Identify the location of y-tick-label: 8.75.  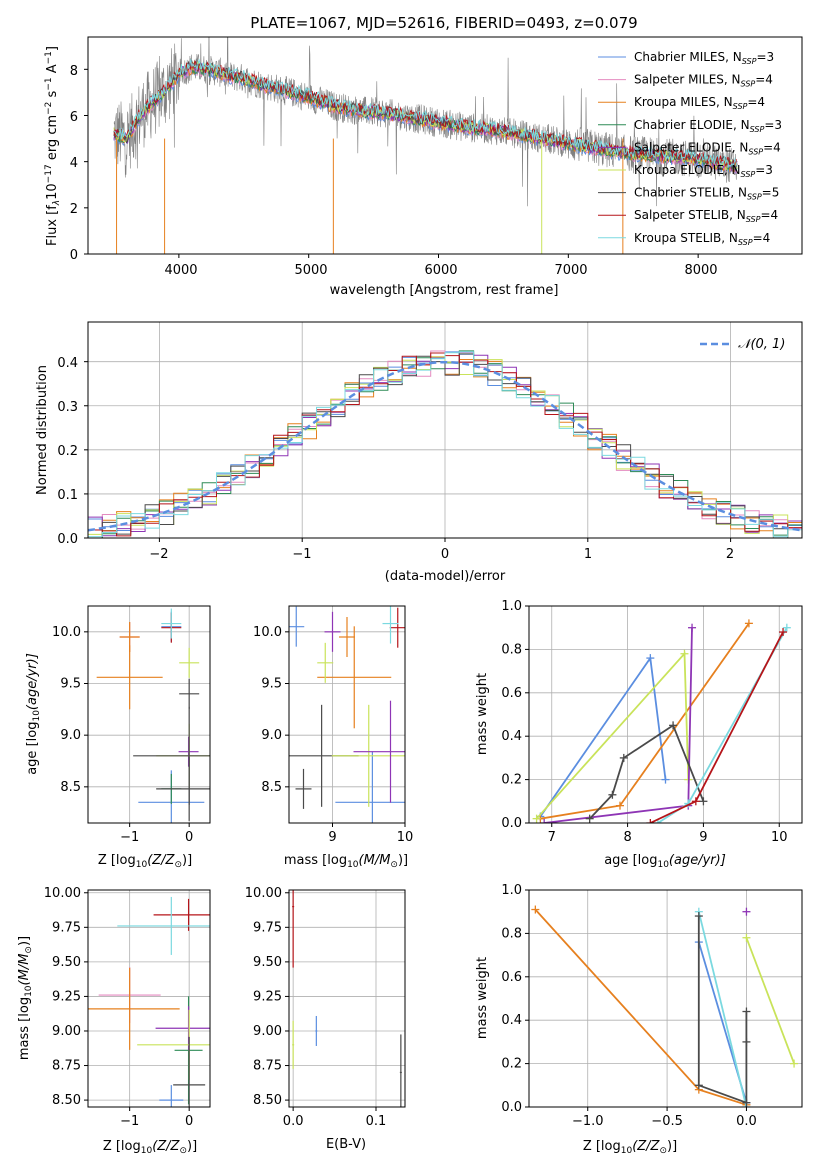
(267, 1066).